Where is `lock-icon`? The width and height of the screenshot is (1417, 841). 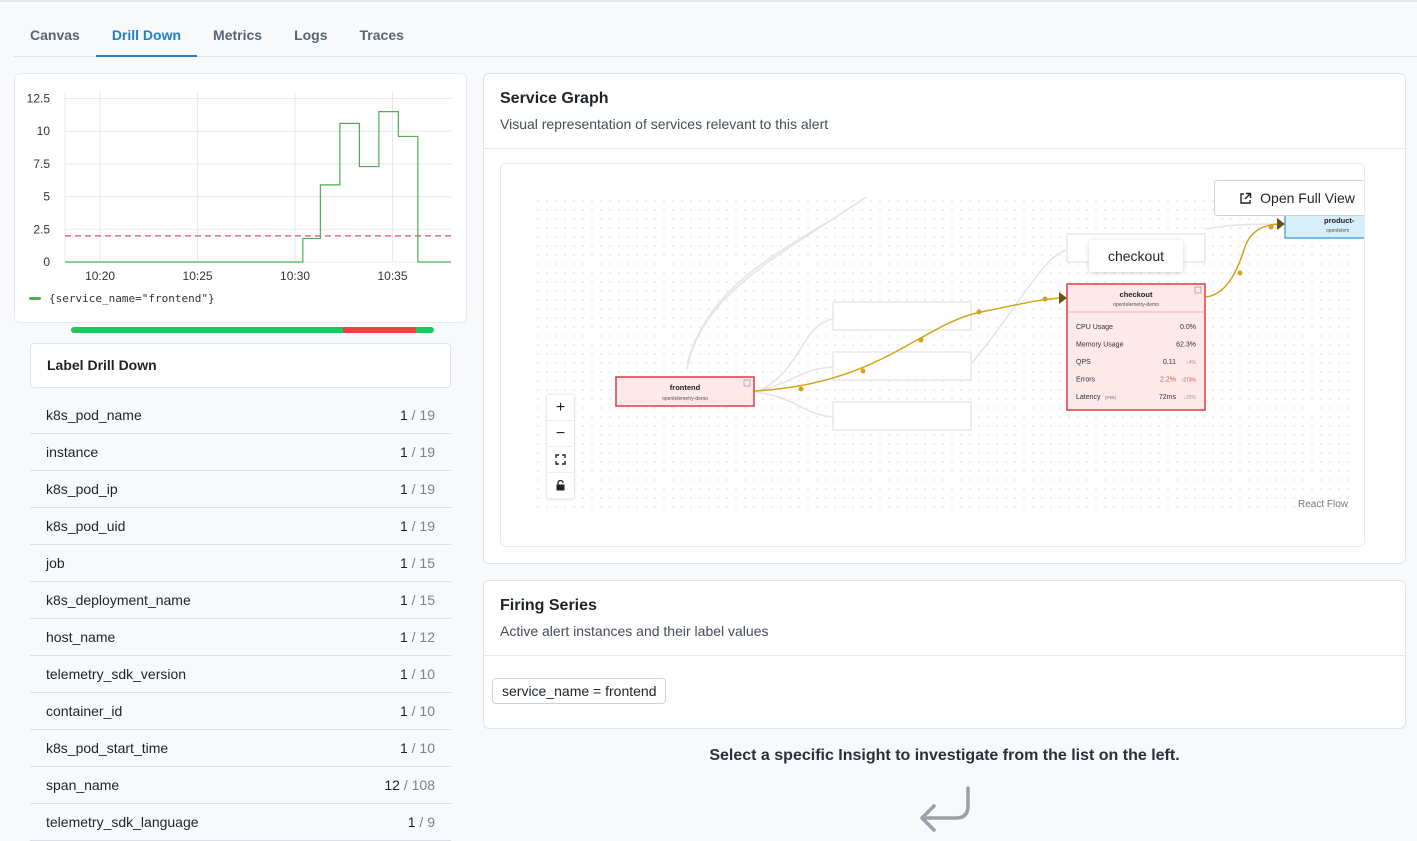 lock-icon is located at coordinates (560, 486).